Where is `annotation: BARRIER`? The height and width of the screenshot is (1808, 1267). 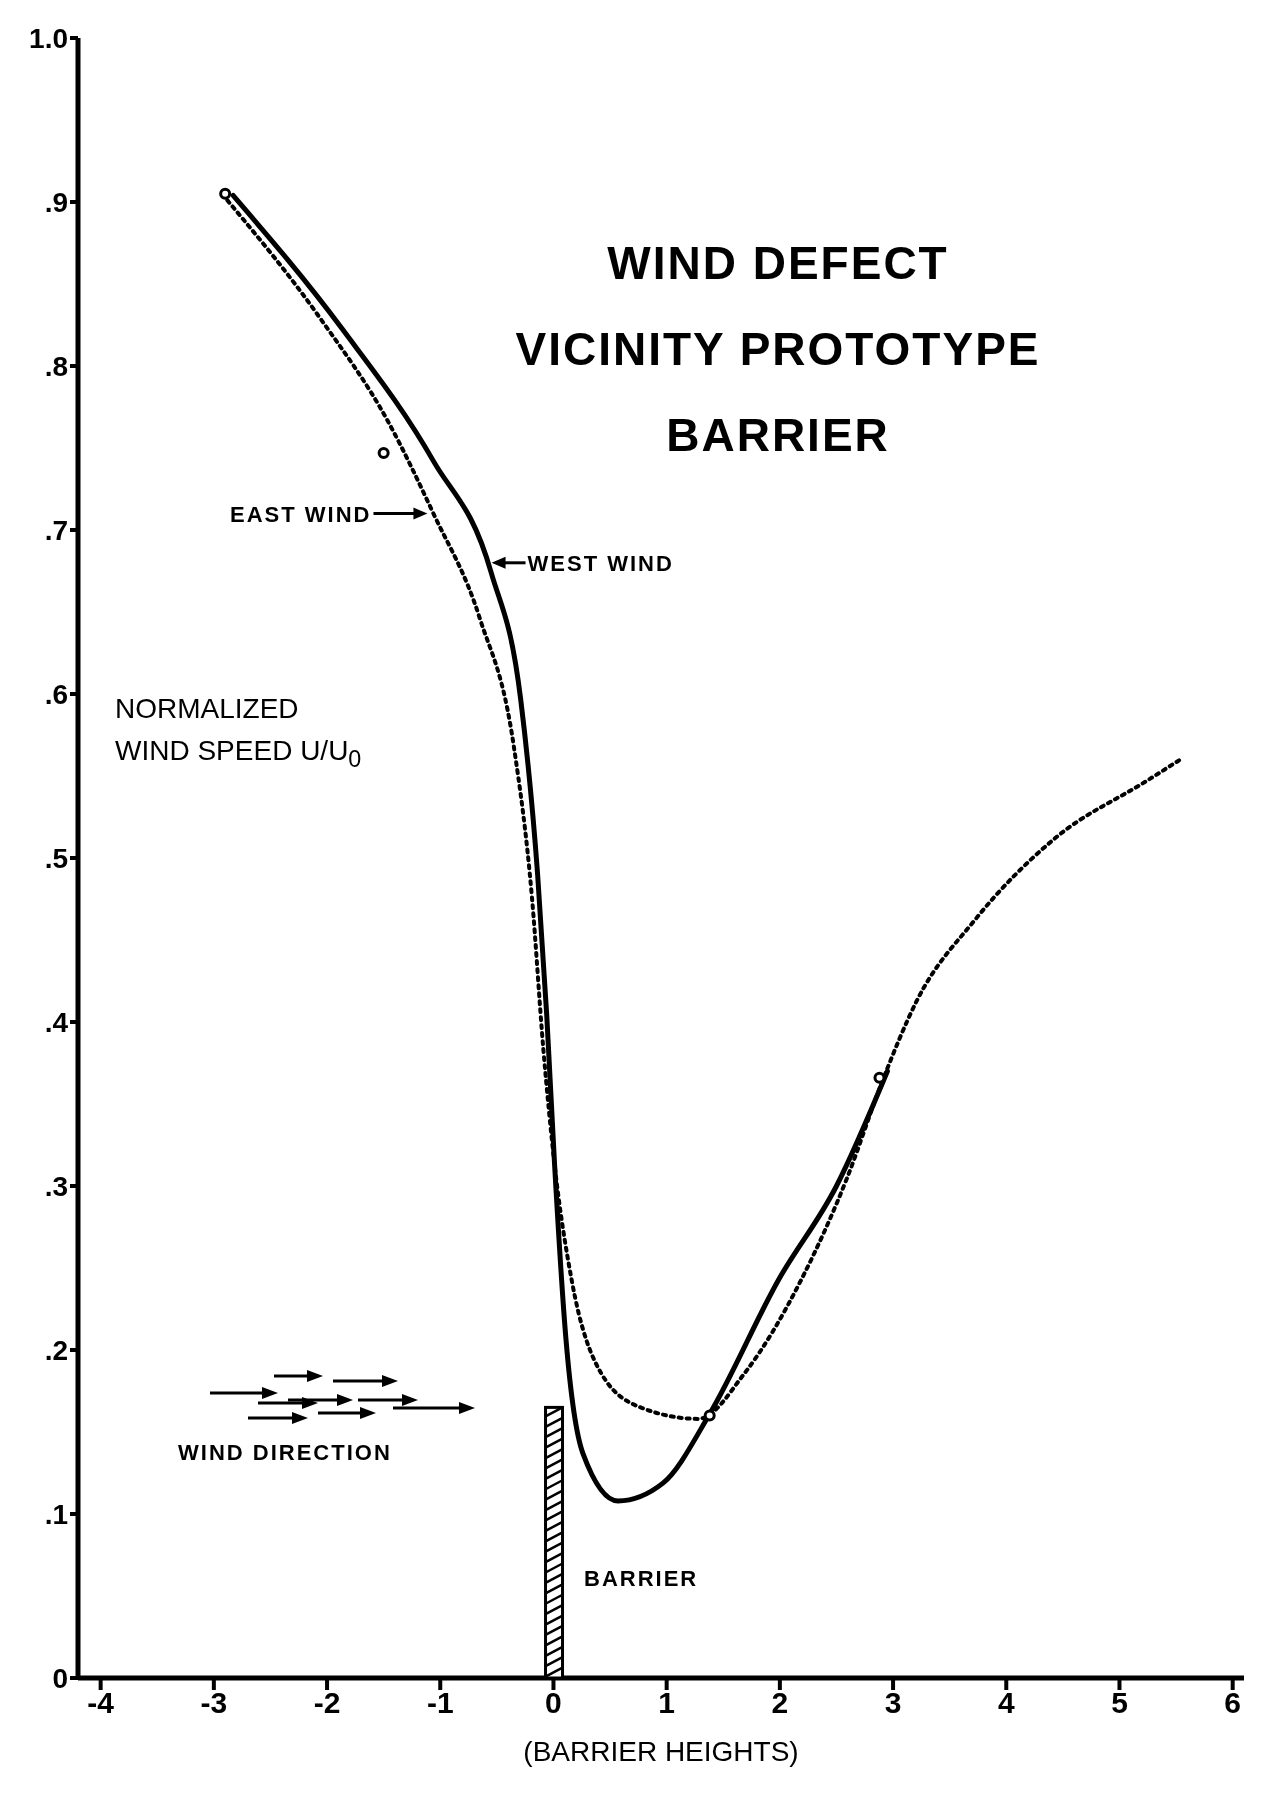
annotation: BARRIER is located at coordinates (641, 1579).